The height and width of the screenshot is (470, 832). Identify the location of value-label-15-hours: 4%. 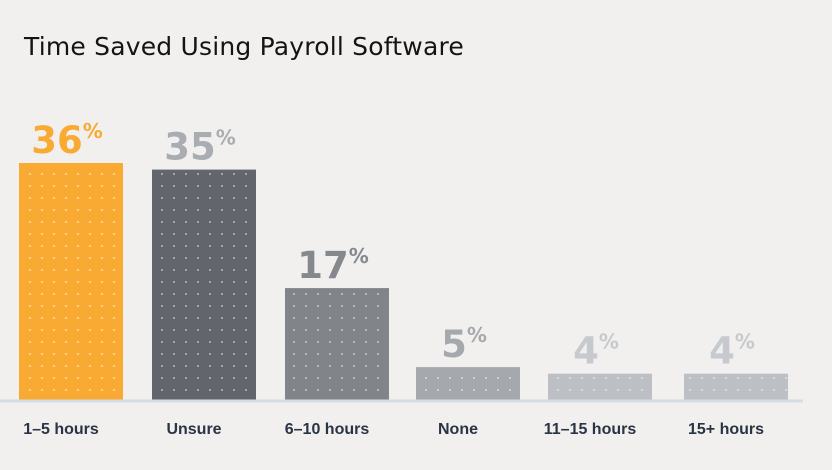
(732, 351).